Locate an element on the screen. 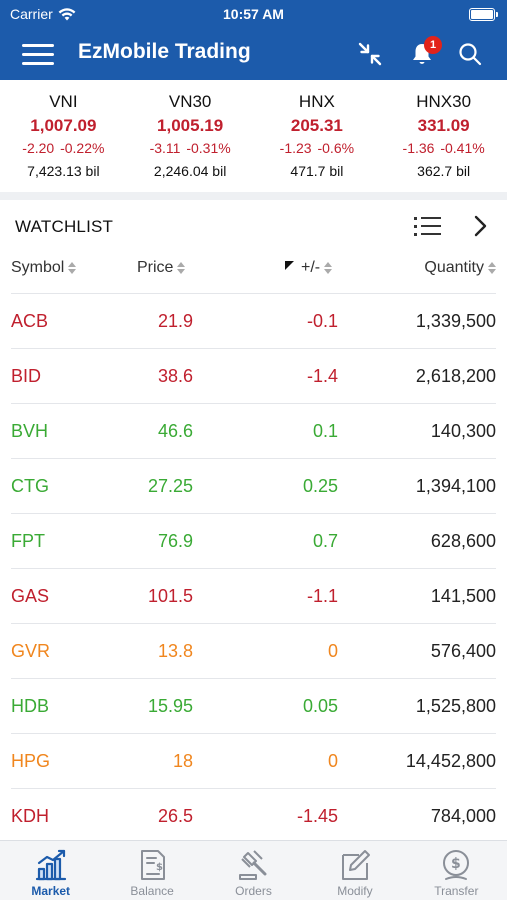  watchlist-row-gvr: GVR 13.8 0 576,400 is located at coordinates (253, 651).